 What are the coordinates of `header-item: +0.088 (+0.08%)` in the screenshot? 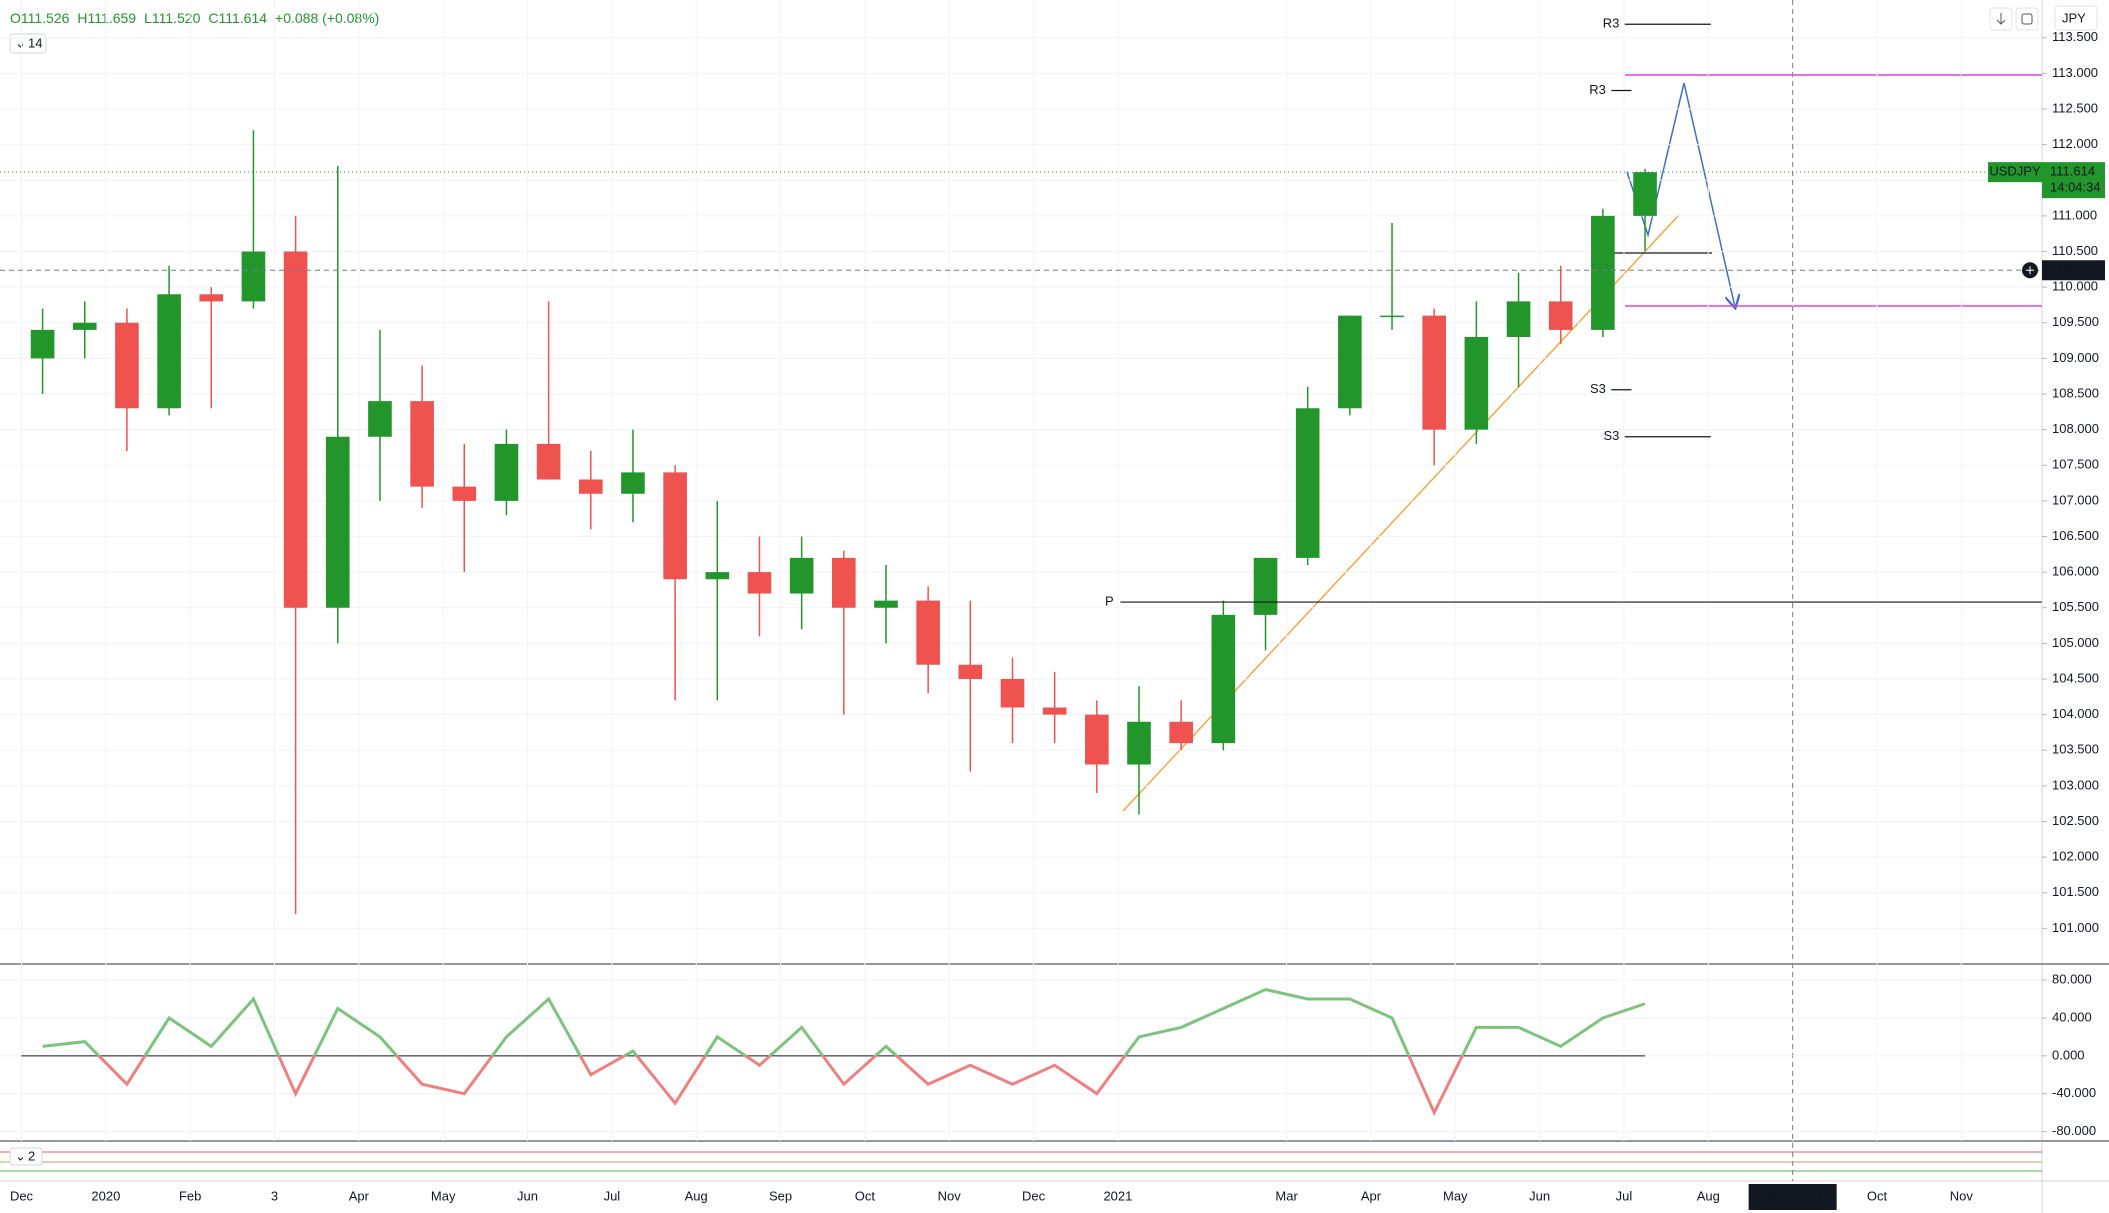 It's located at (327, 18).